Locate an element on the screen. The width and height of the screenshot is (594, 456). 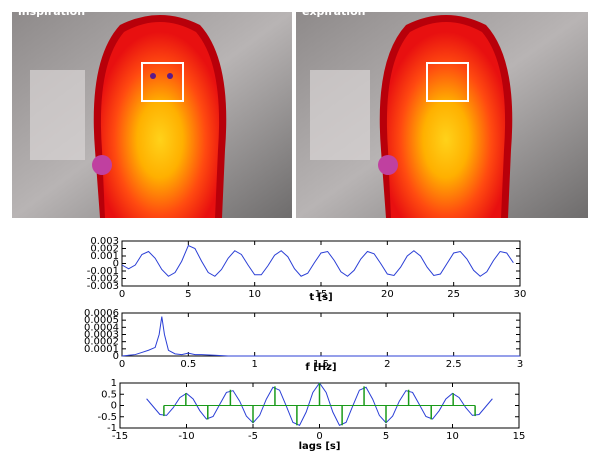
x-tick-label: 1.5 is located at coordinates (321, 364).